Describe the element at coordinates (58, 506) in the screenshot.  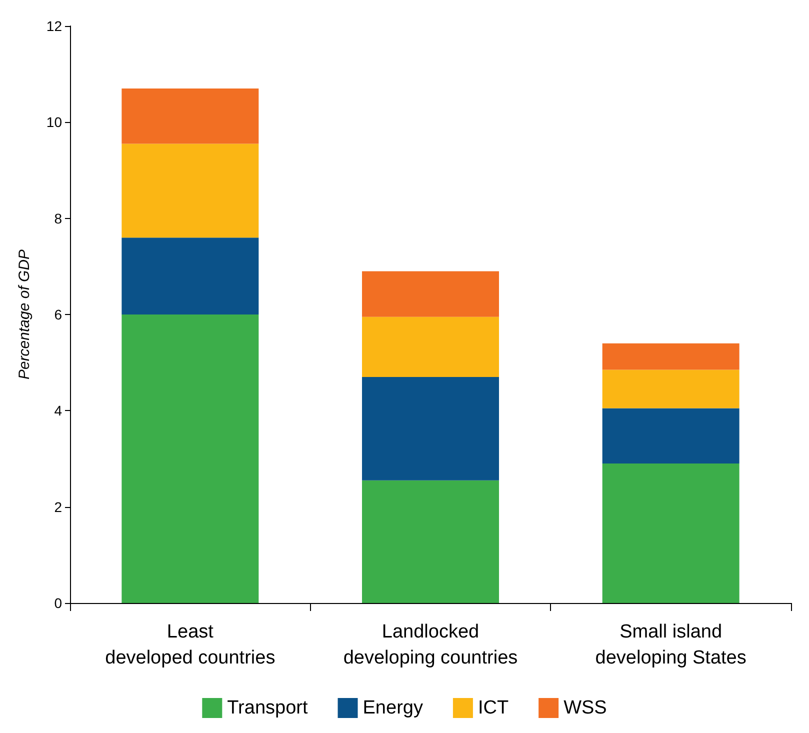
I see `y-tick-label: 2` at that location.